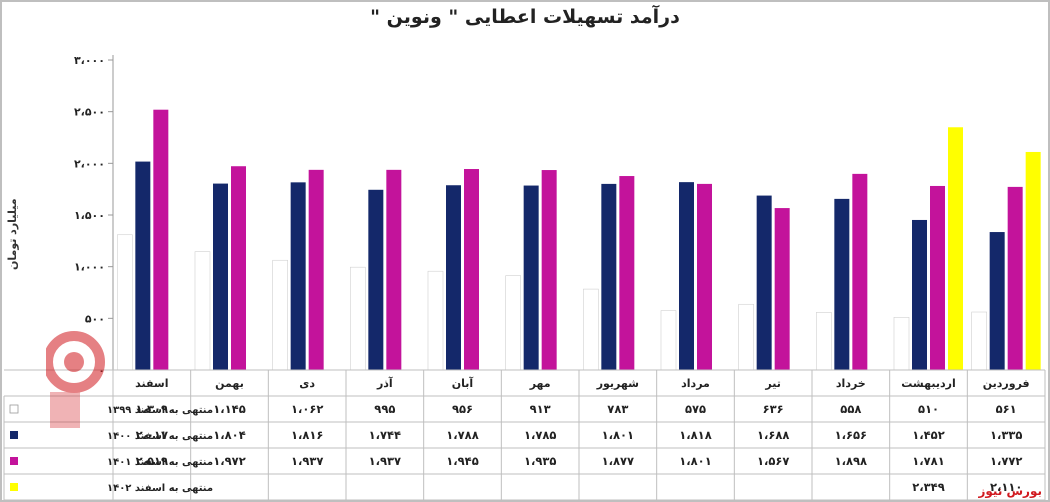  What do you see at coordinates (850, 409) in the screenshot?
I see `data-label: ۵۵۸` at bounding box center [850, 409].